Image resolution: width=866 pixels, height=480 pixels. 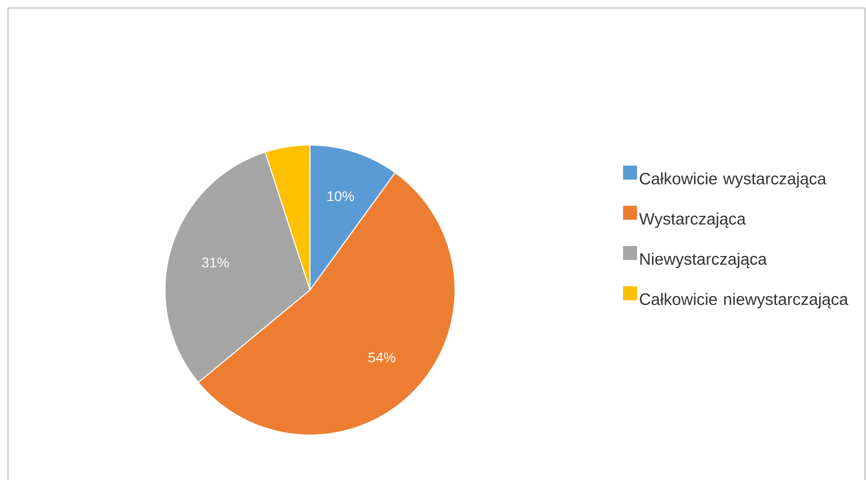 What do you see at coordinates (703, 260) in the screenshot?
I see `legend-label: Niewystarczająca` at bounding box center [703, 260].